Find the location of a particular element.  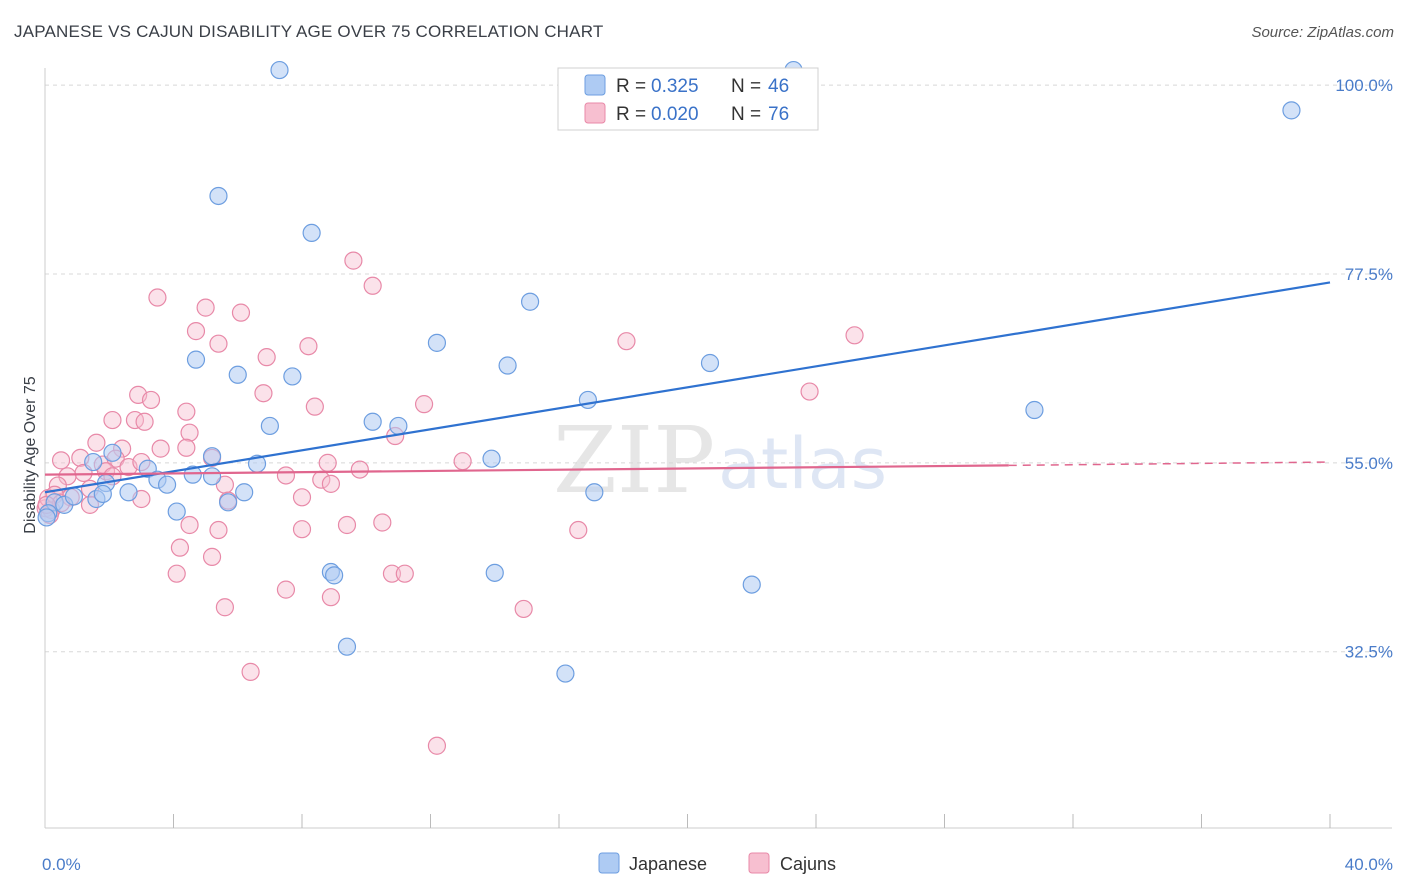

series-legend-swatch-japanese is located at coordinates (609, 863).